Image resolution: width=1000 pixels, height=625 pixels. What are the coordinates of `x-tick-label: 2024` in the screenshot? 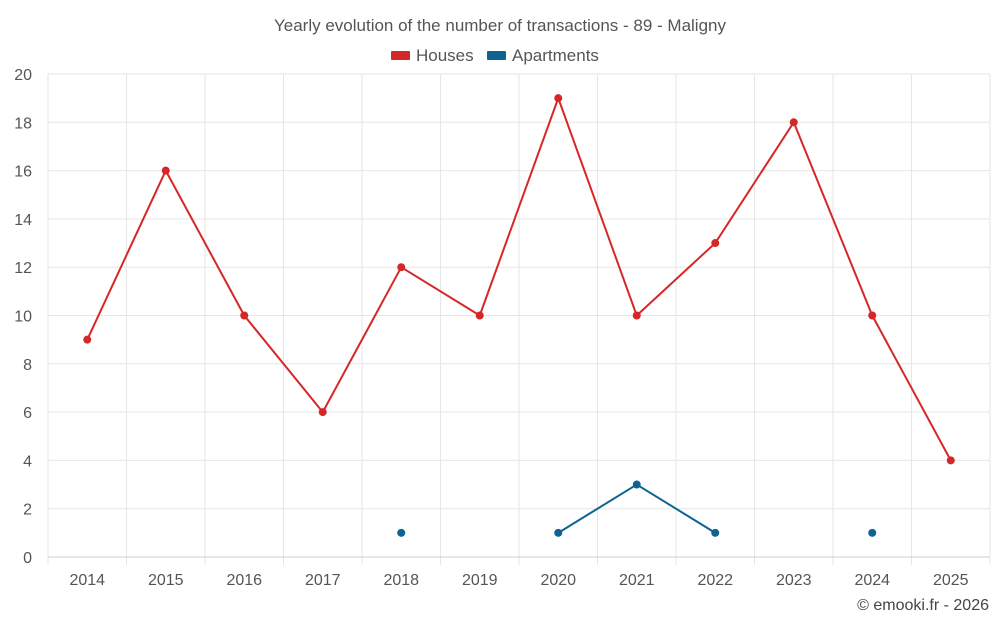 It's located at (872, 580).